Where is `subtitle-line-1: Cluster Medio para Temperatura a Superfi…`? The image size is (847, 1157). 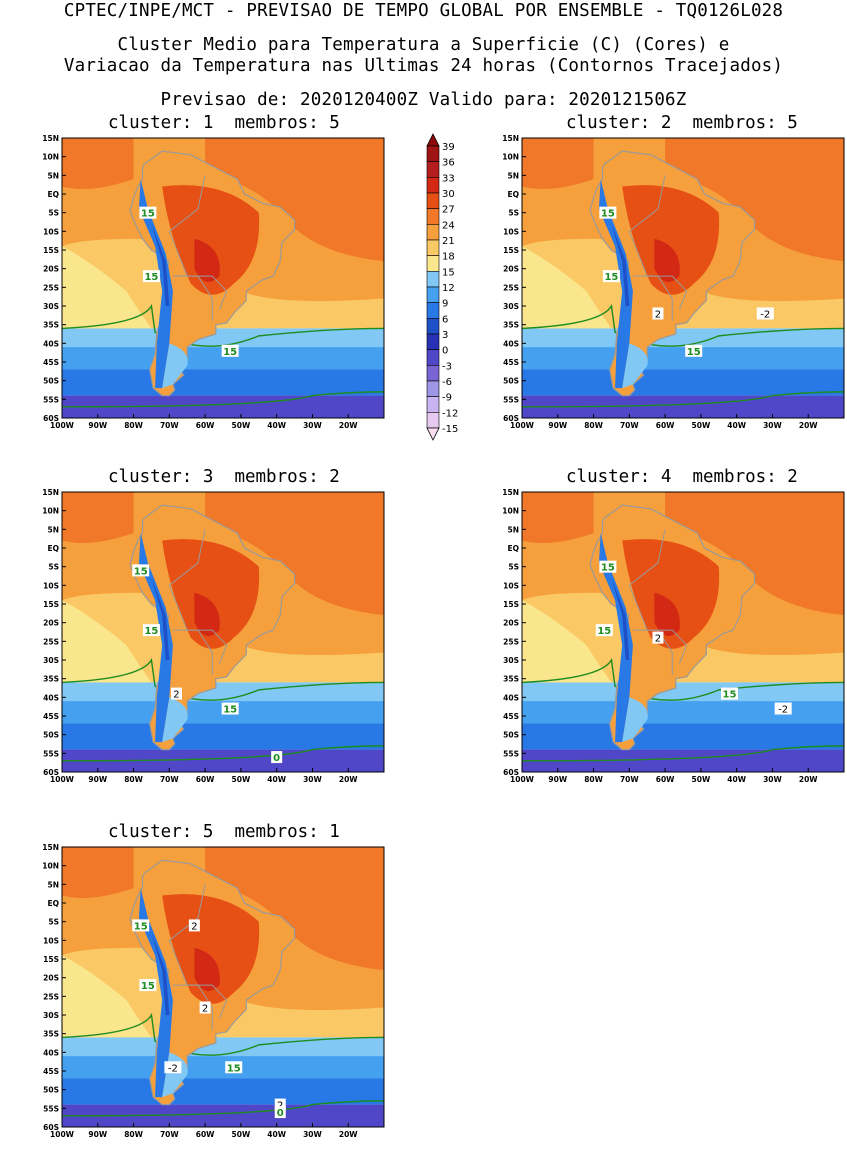
subtitle-line-1: Cluster Medio para Temperatura a Superfi… is located at coordinates (423, 45).